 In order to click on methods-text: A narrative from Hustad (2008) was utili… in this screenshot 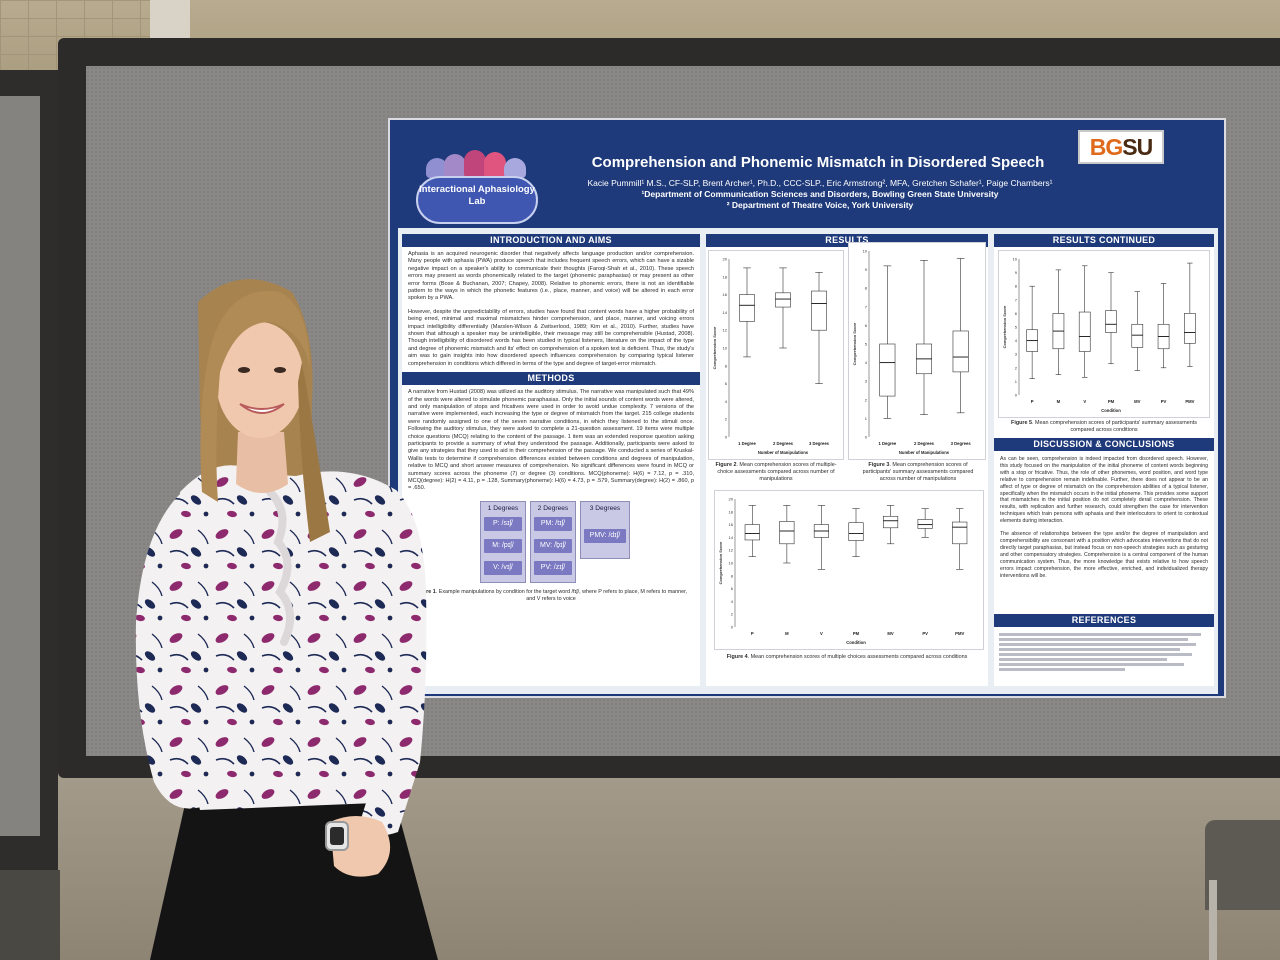, I will do `click(551, 440)`.